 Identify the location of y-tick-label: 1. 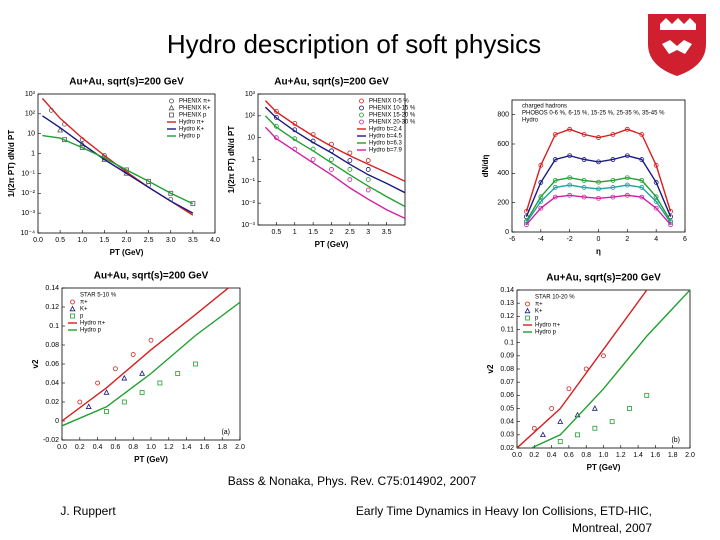
(253, 159).